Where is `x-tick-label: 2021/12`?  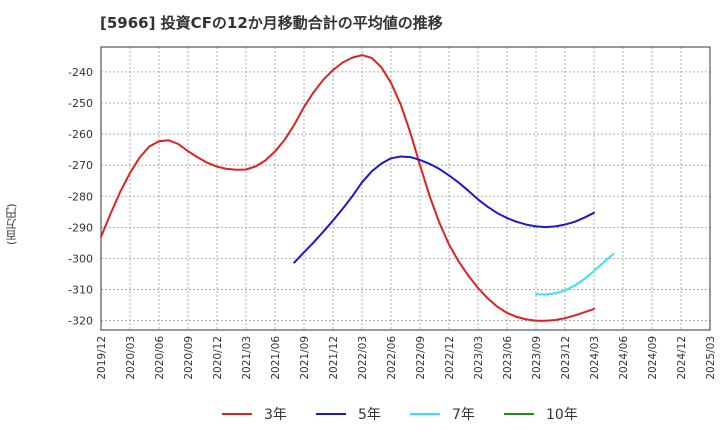
x-tick-label: 2021/12 is located at coordinates (334, 358).